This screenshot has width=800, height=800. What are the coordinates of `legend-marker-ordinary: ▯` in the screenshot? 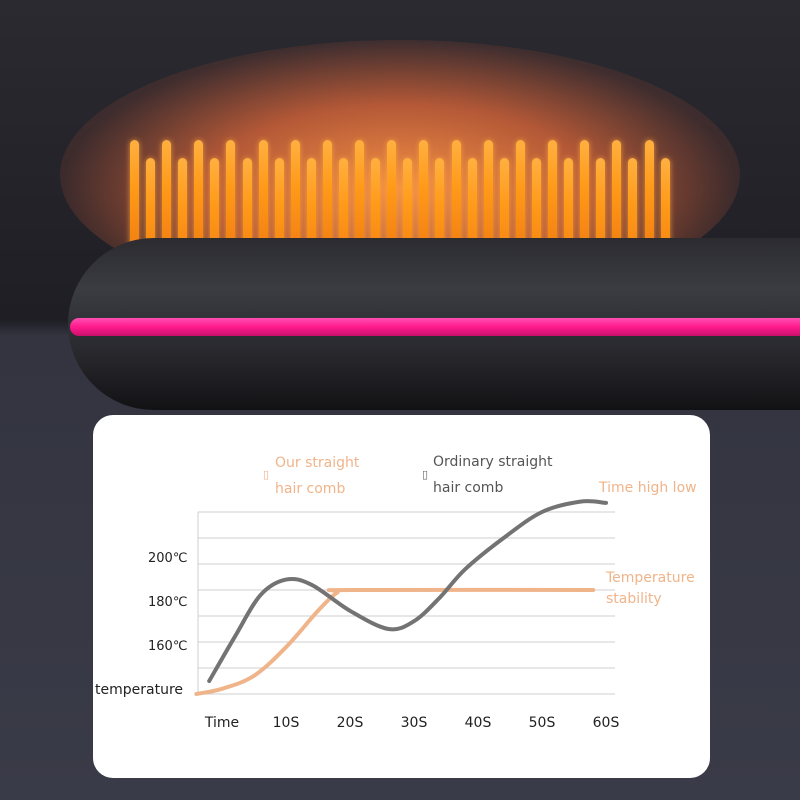 It's located at (425, 474).